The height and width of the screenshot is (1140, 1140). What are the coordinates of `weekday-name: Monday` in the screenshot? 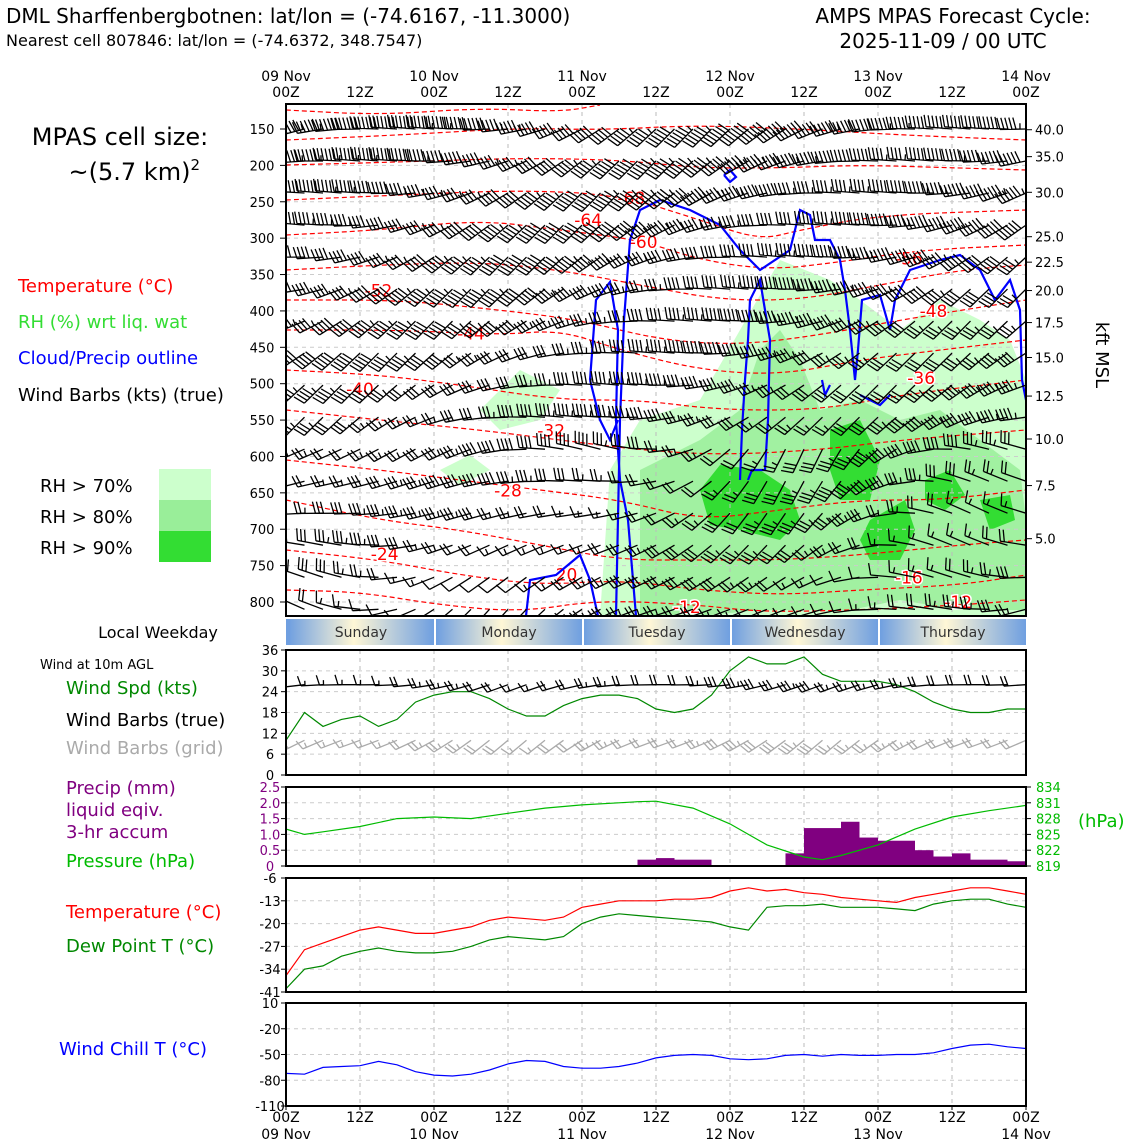 It's located at (508, 633).